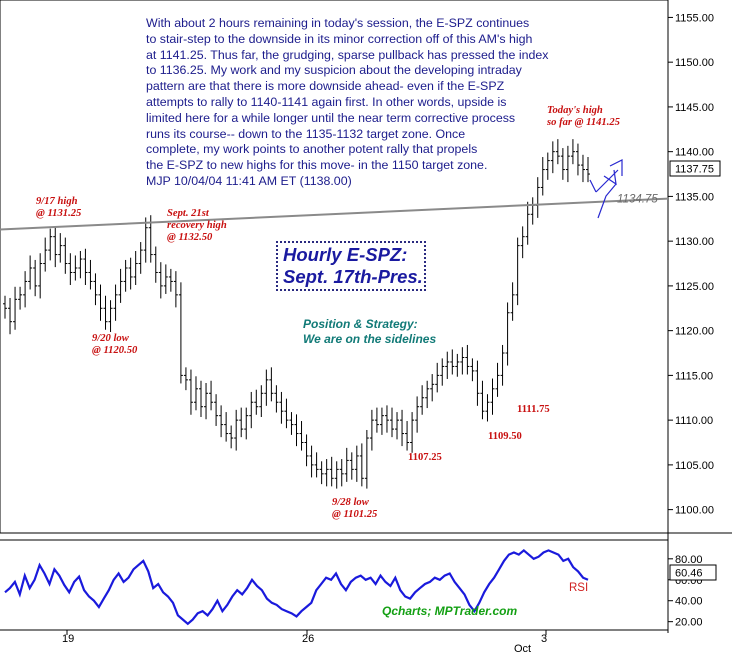 Image resolution: width=732 pixels, height=657 pixels. I want to click on rsi-last-value: 60.46, so click(689, 574).